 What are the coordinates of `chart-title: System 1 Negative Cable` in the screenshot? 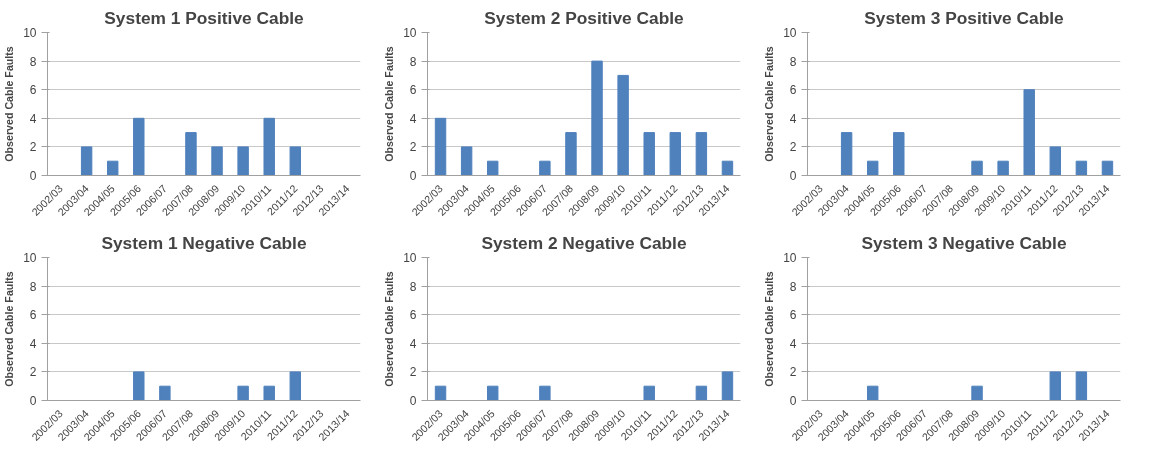 It's located at (204, 242).